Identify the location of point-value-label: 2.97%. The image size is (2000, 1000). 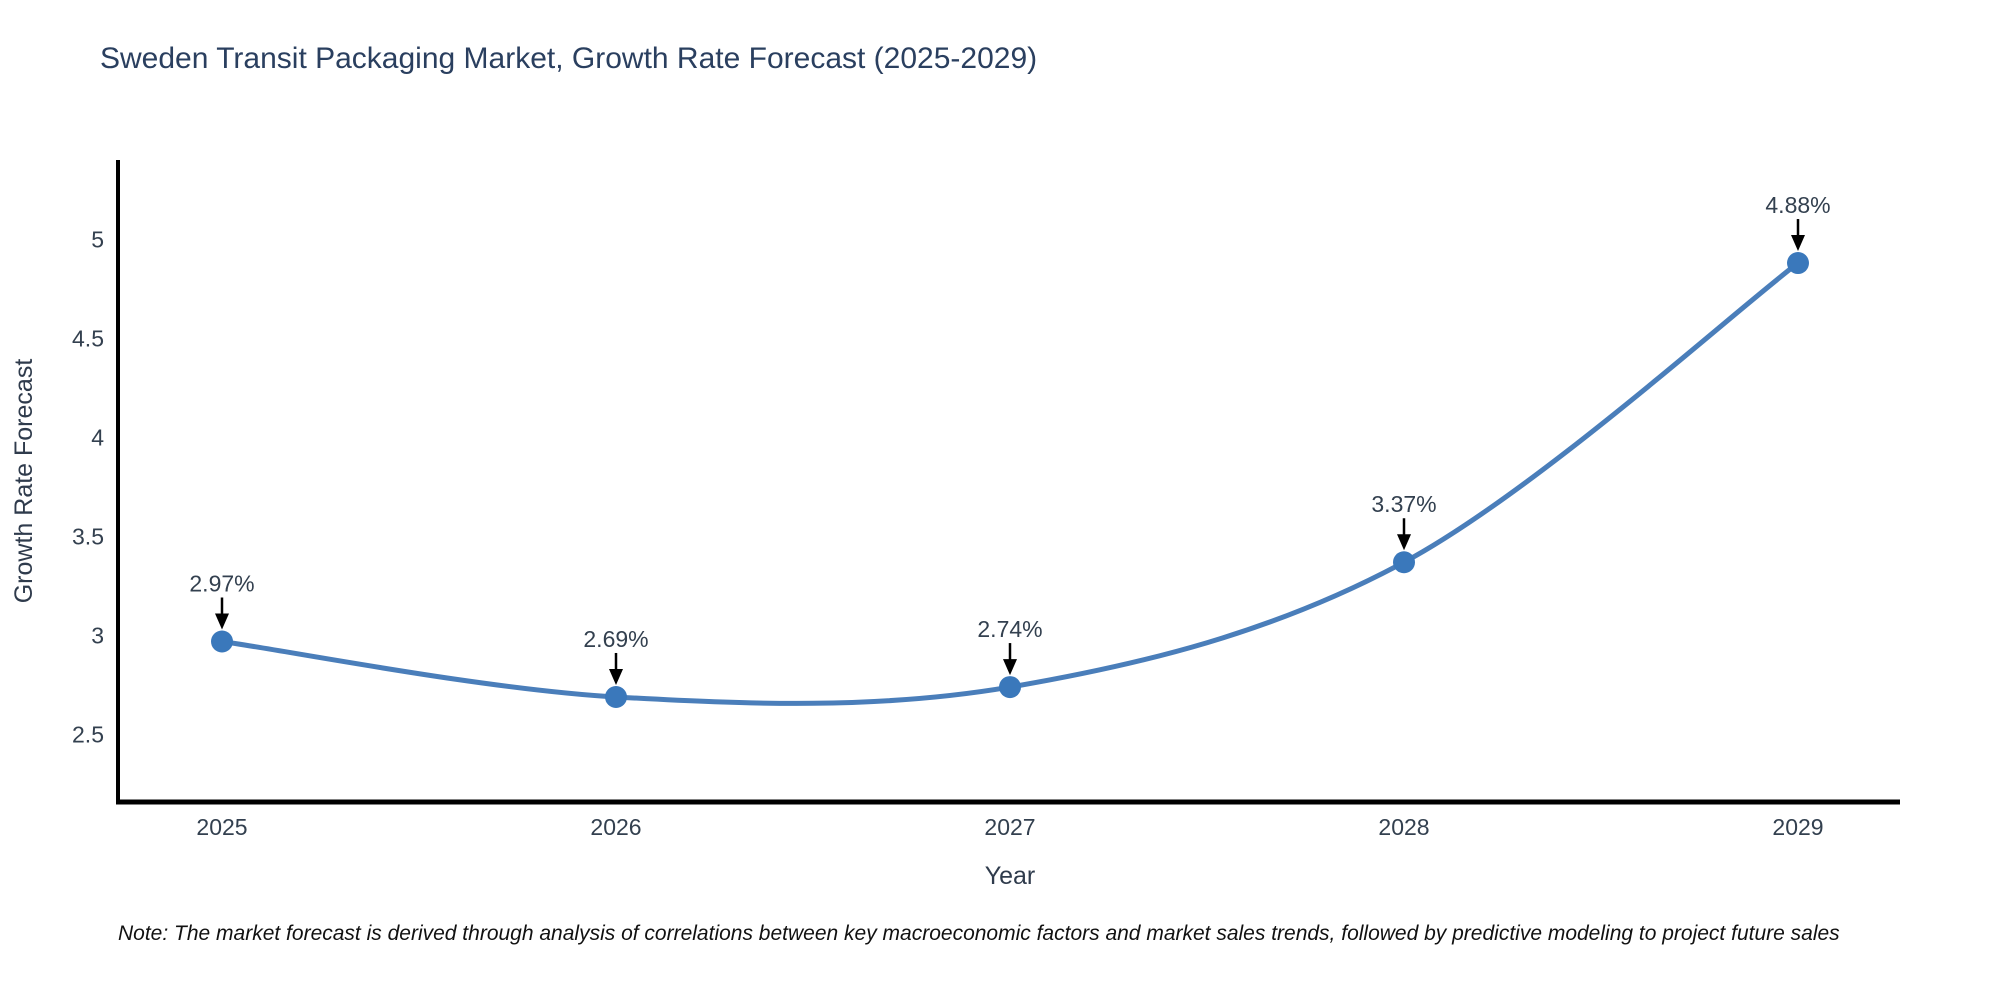
(221, 584).